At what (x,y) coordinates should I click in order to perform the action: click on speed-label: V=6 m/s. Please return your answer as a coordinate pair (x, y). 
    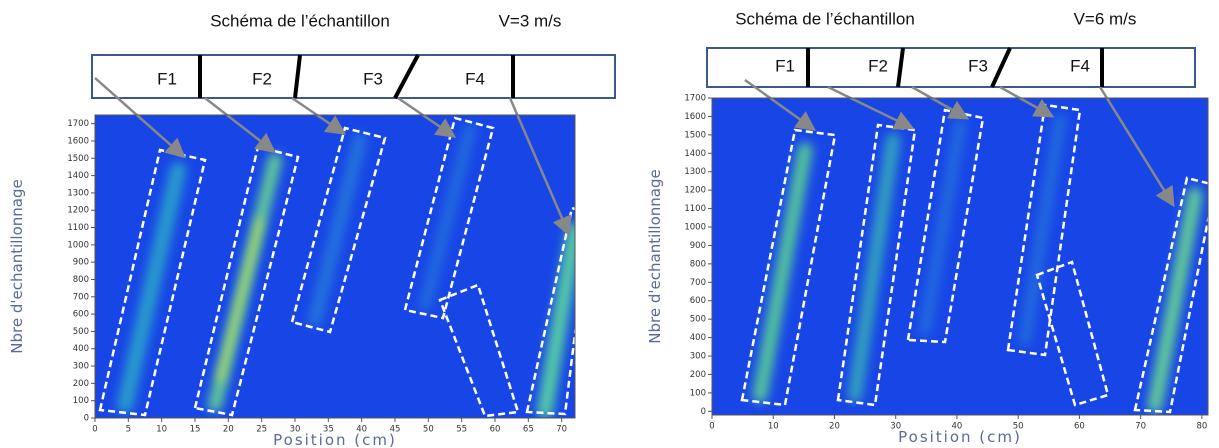
    Looking at the image, I should click on (1105, 18).